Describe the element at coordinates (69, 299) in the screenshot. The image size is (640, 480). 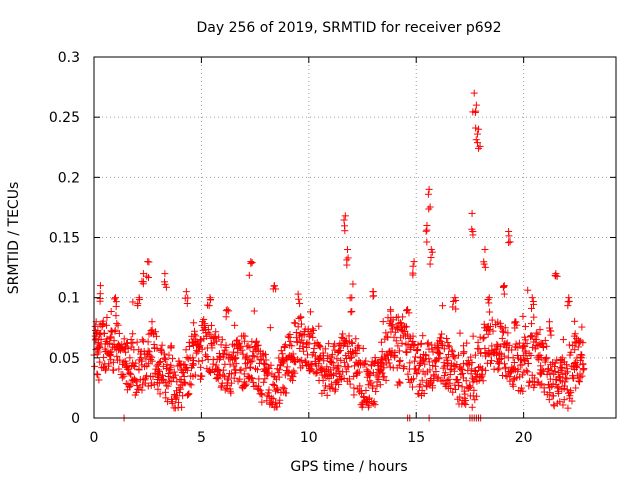
I see `y-tick-label: 0.1` at that location.